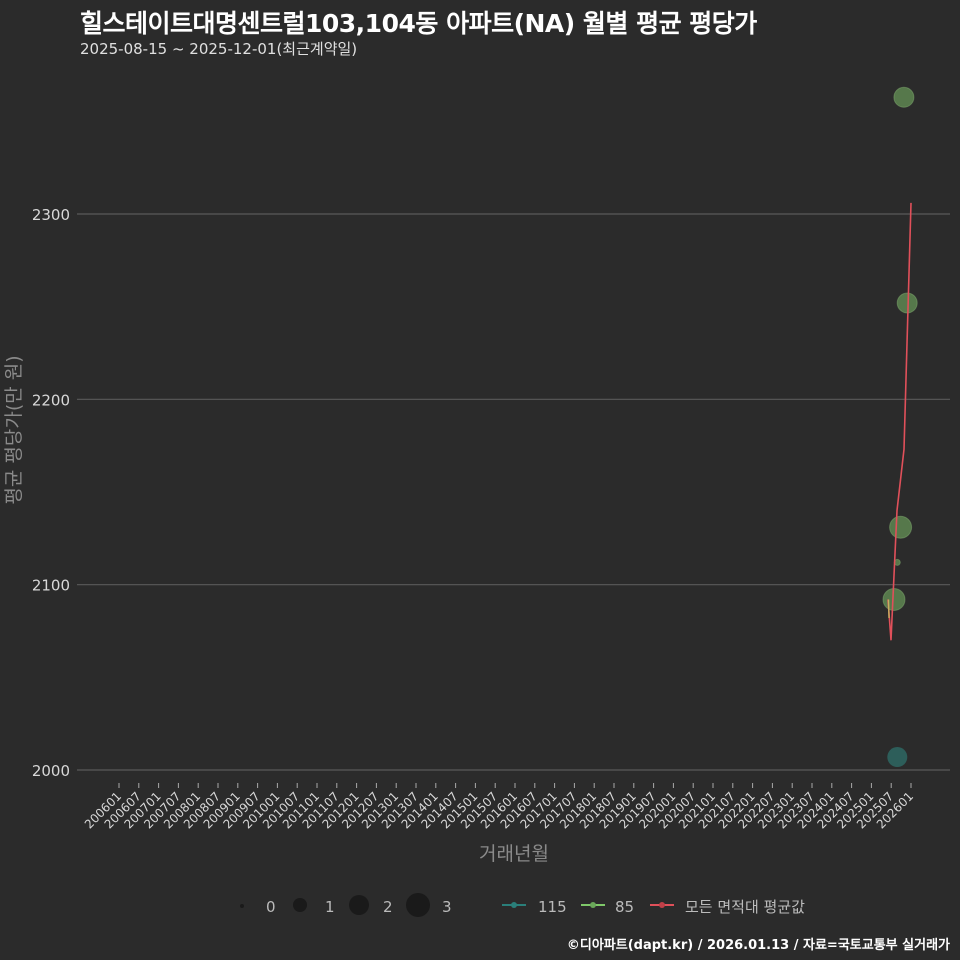 The image size is (960, 960). I want to click on size-legend-0-icon, so click(242, 906).